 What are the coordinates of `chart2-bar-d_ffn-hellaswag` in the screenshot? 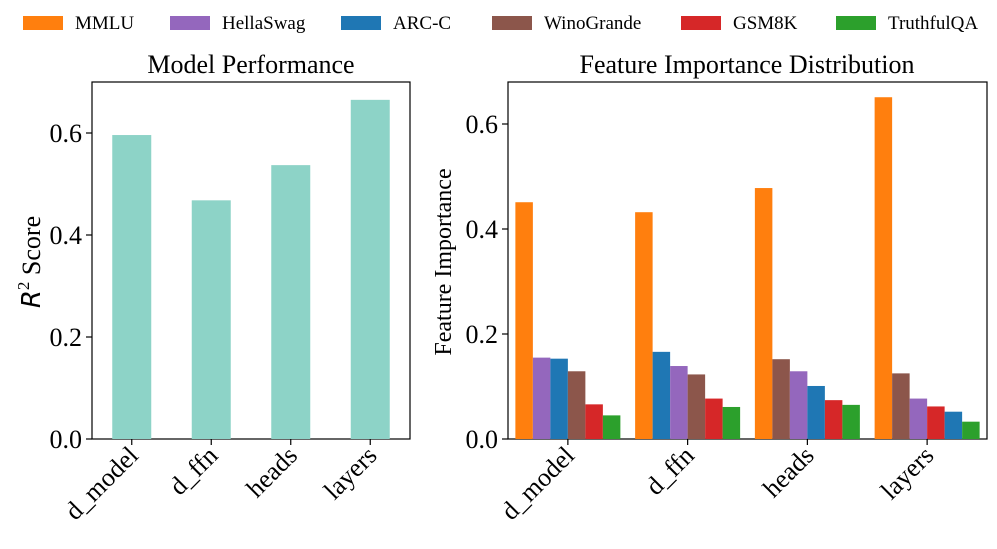 It's located at (679, 402).